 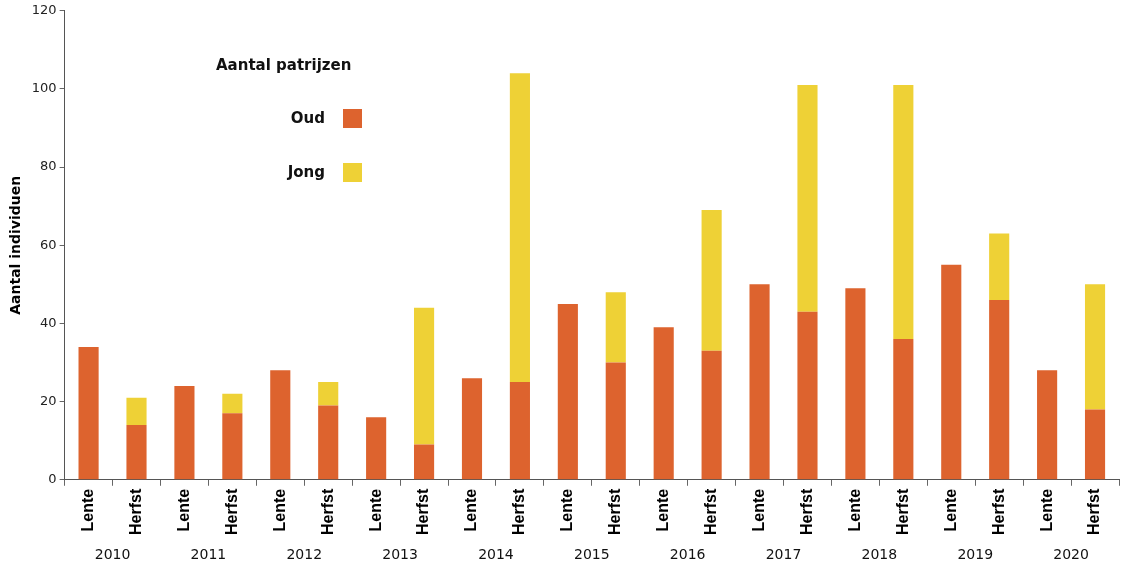 What do you see at coordinates (975, 554) in the screenshot?
I see `text: 2019` at bounding box center [975, 554].